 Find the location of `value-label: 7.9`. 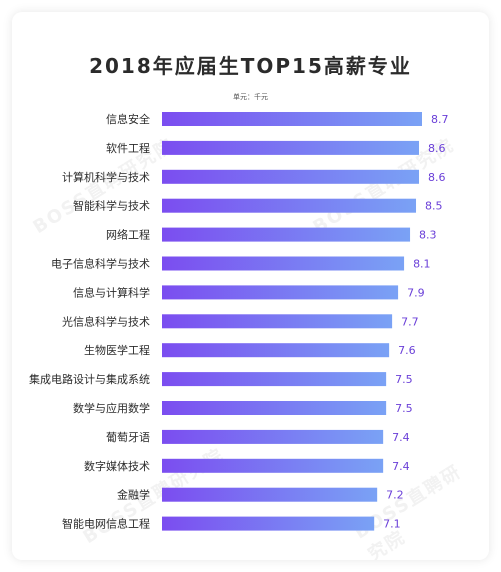

value-label: 7.9 is located at coordinates (416, 292).